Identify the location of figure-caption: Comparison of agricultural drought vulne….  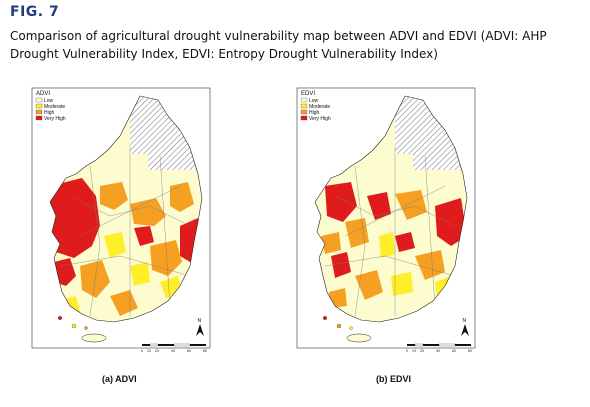
(278, 45).